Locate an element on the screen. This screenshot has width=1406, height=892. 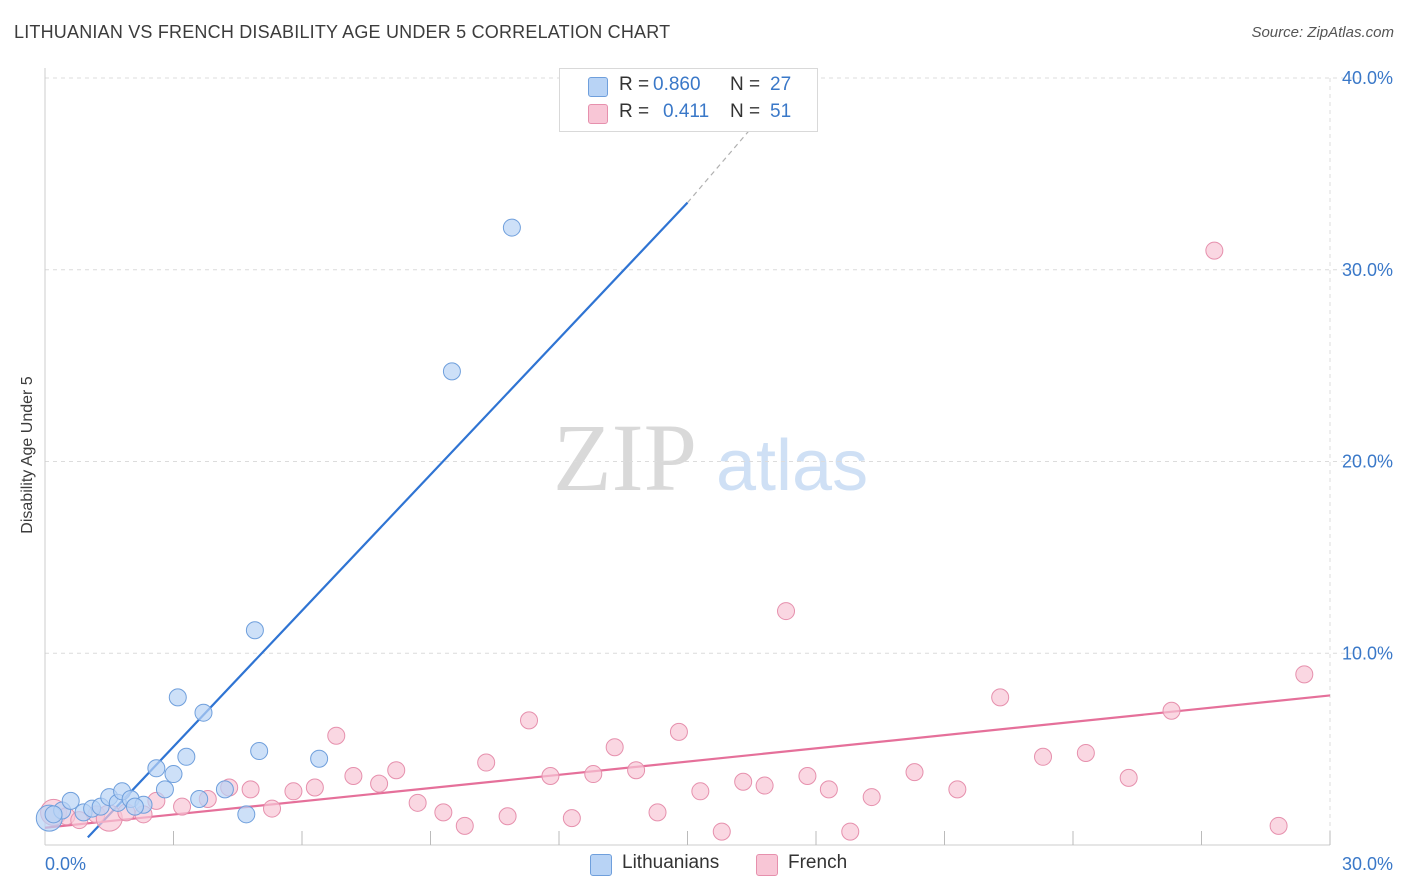
y-tick-label: 10.0% is located at coordinates (1367, 653).